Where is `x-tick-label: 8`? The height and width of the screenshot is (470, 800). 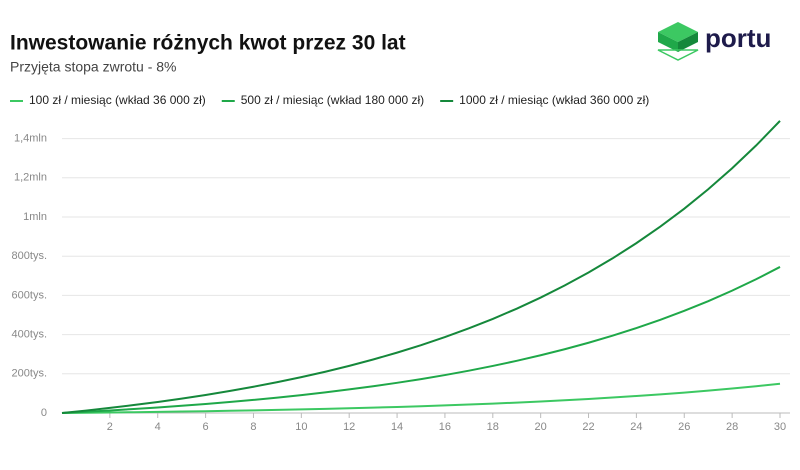 x-tick-label: 8 is located at coordinates (253, 427).